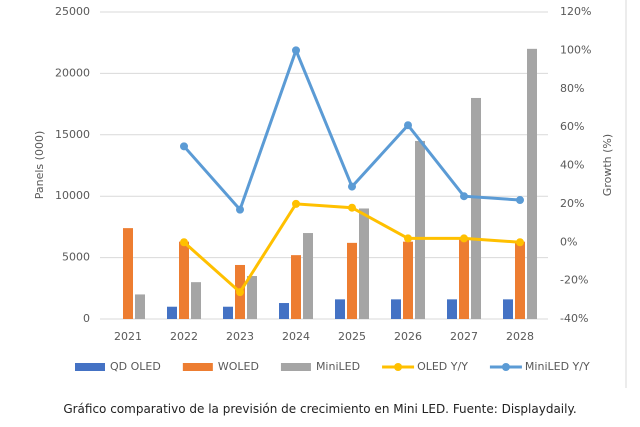  What do you see at coordinates (464, 336) in the screenshot?
I see `x-tick-label: 2027` at bounding box center [464, 336].